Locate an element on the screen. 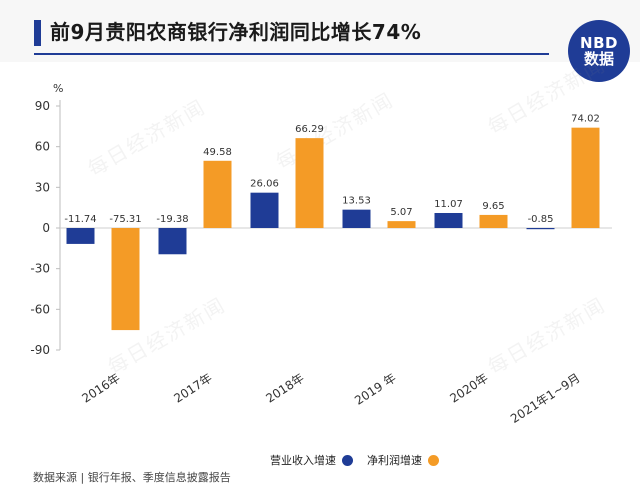  data-label: 13.53 is located at coordinates (356, 201).